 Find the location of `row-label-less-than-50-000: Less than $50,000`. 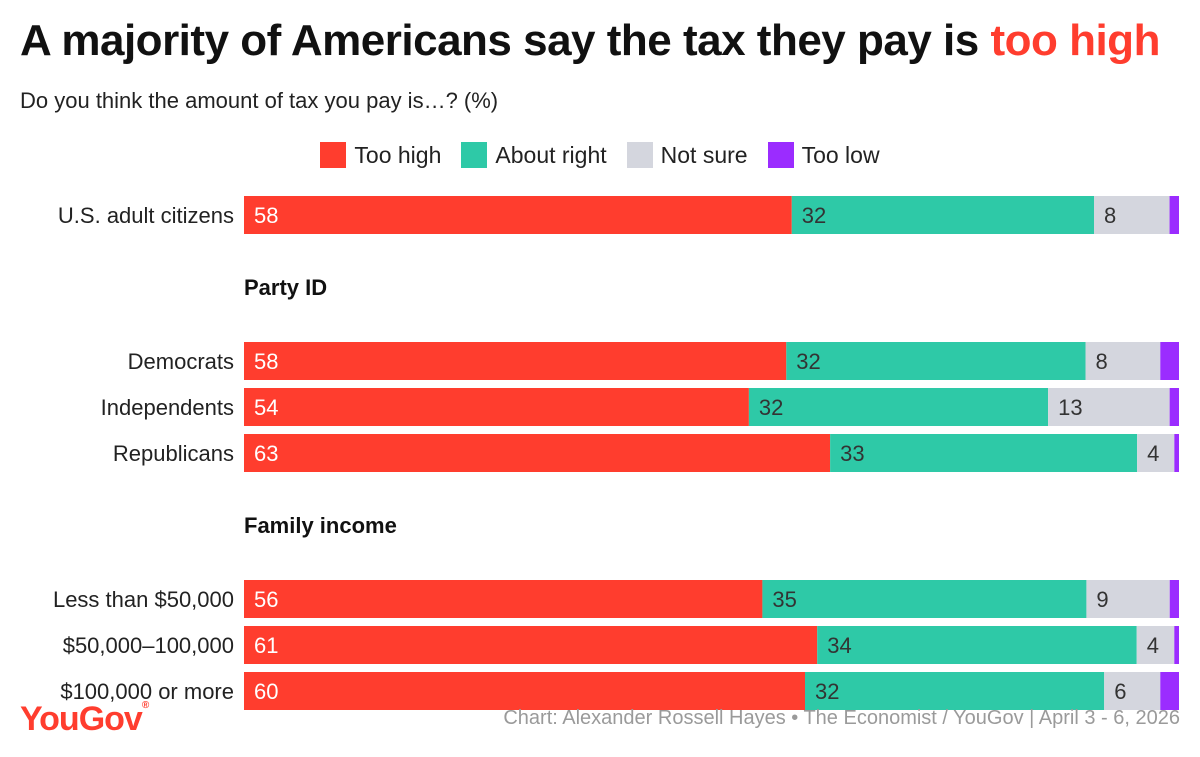

row-label-less-than-50-000: Less than $50,000 is located at coordinates (143, 599).